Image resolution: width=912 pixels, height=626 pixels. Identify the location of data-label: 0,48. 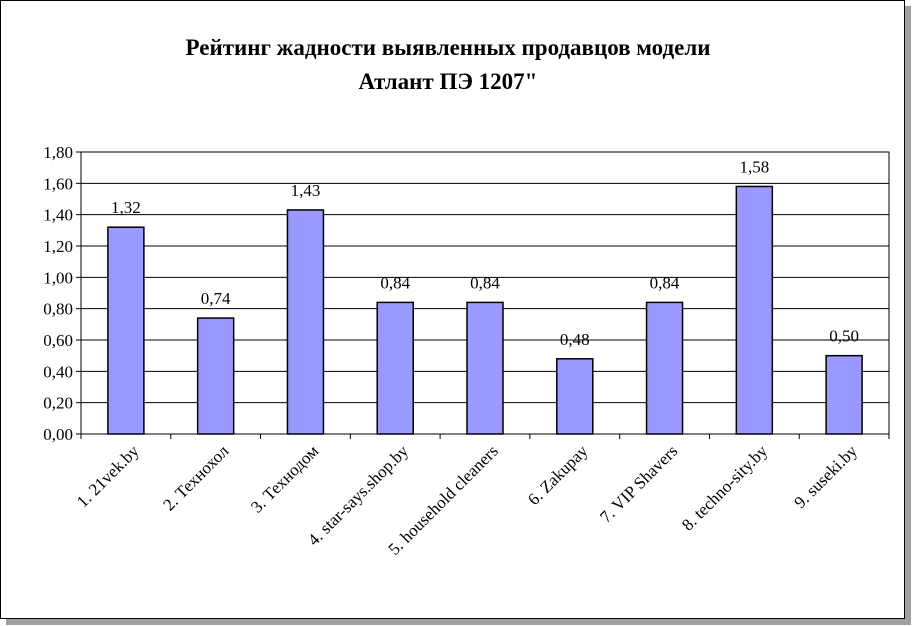
(575, 339).